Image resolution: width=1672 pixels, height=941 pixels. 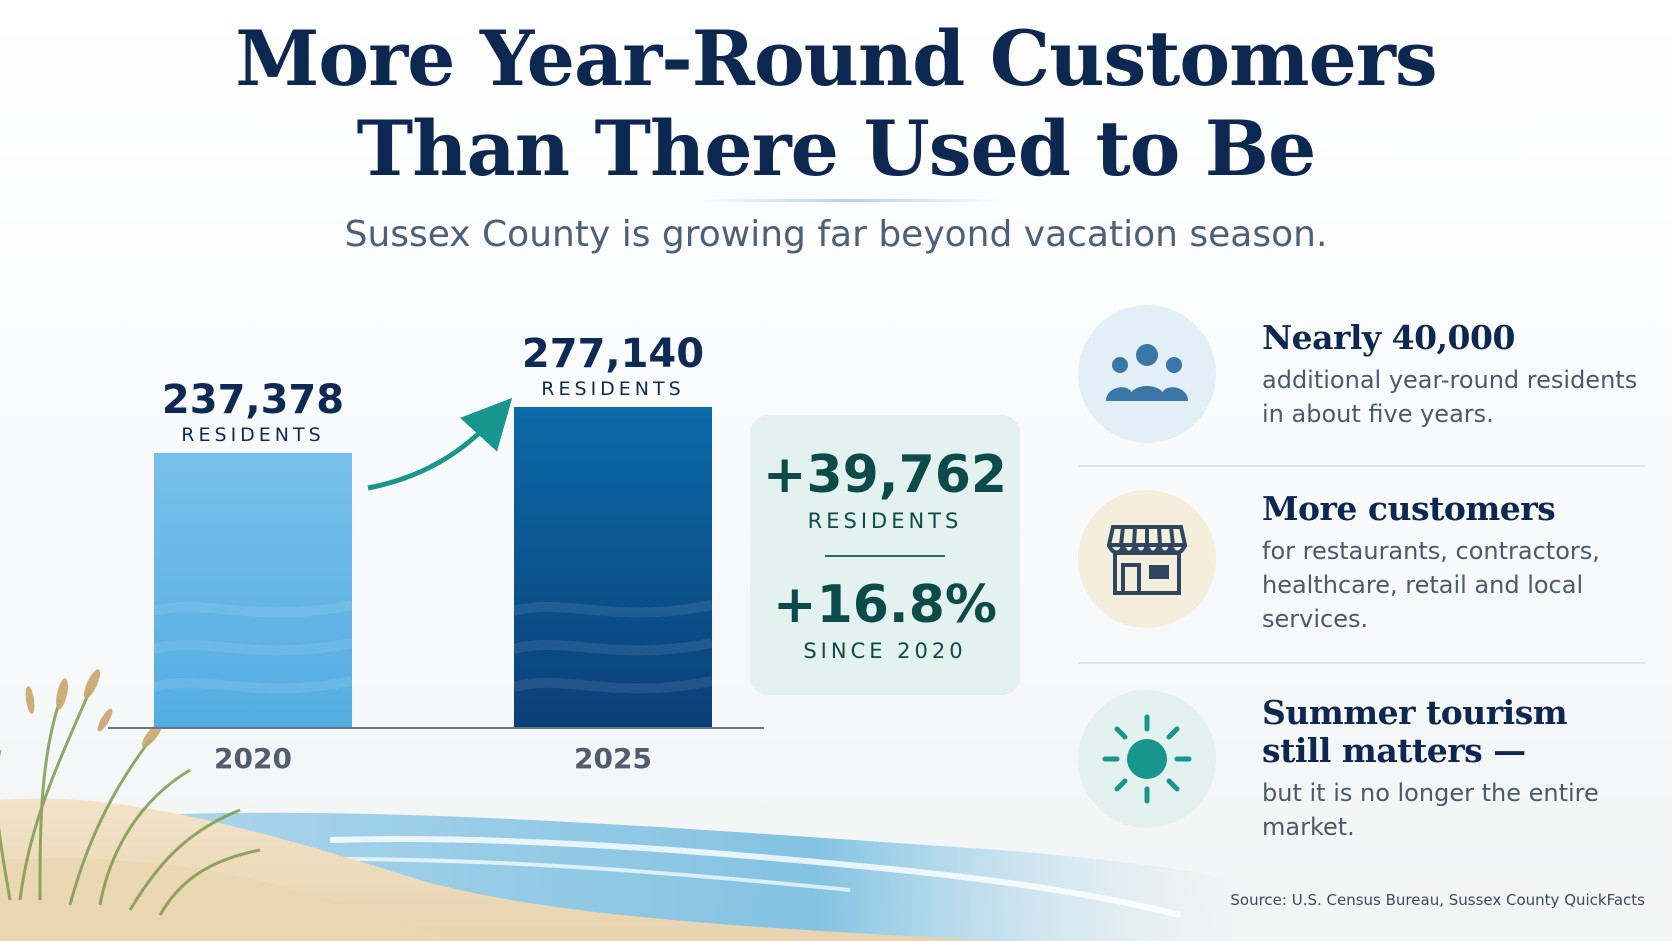 What do you see at coordinates (850, 200) in the screenshot?
I see `title-divider` at bounding box center [850, 200].